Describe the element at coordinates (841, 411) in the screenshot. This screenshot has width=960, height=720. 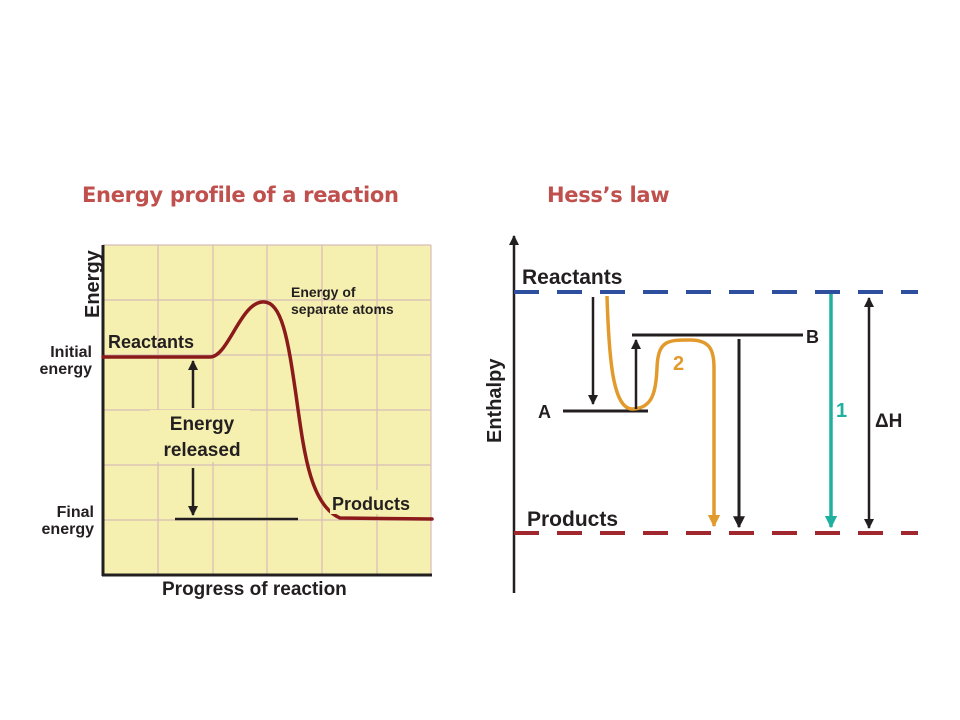
I see `route-1-label: 1` at that location.